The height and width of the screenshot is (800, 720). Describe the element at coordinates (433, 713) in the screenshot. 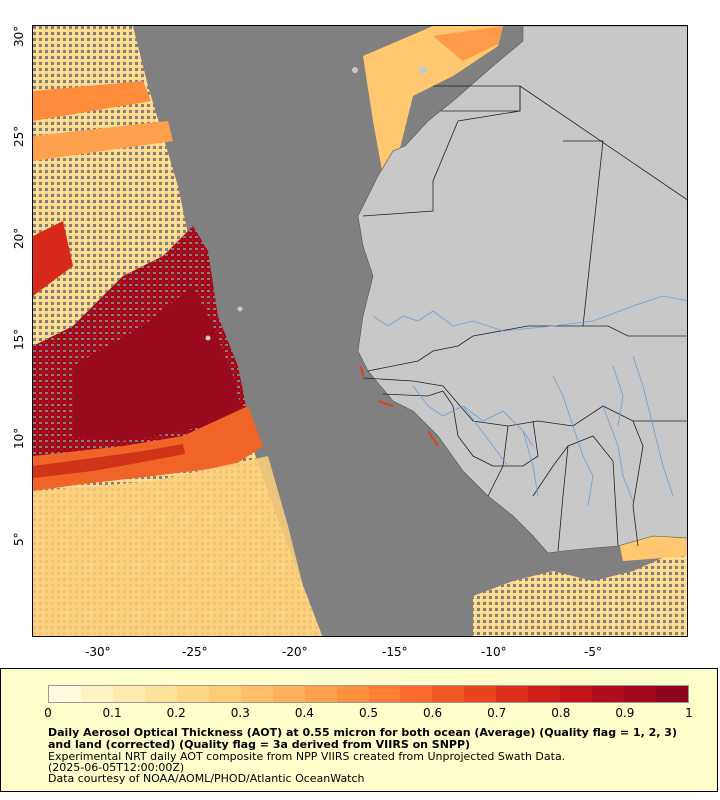

I see `colorbar-tick-label: 0.6` at that location.